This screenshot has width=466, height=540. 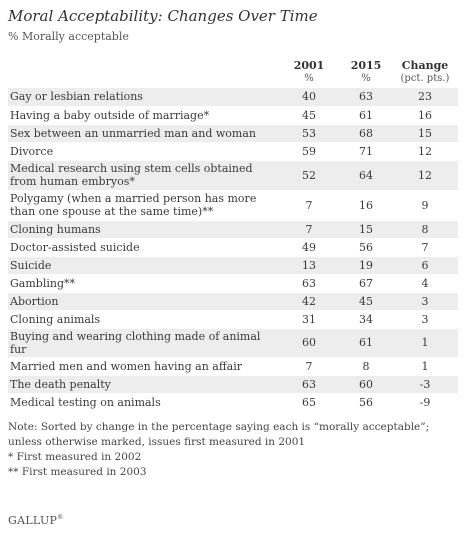 I want to click on column-unit-2015: %, so click(x=366, y=78).